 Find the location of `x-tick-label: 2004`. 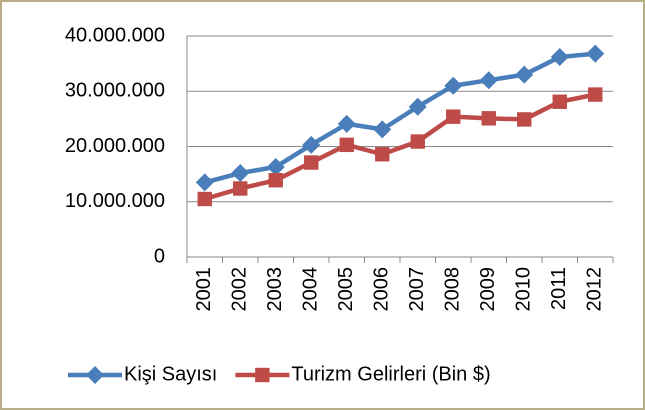

x-tick-label: 2004 is located at coordinates (311, 289).